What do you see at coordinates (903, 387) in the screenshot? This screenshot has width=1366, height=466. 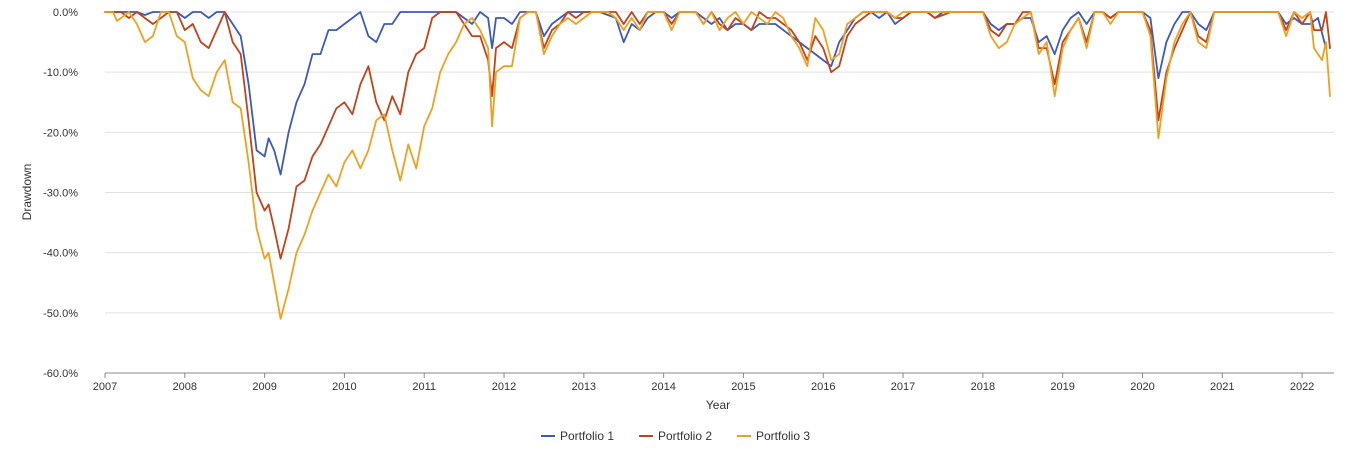 I see `x-tick-label: 2017` at bounding box center [903, 387].